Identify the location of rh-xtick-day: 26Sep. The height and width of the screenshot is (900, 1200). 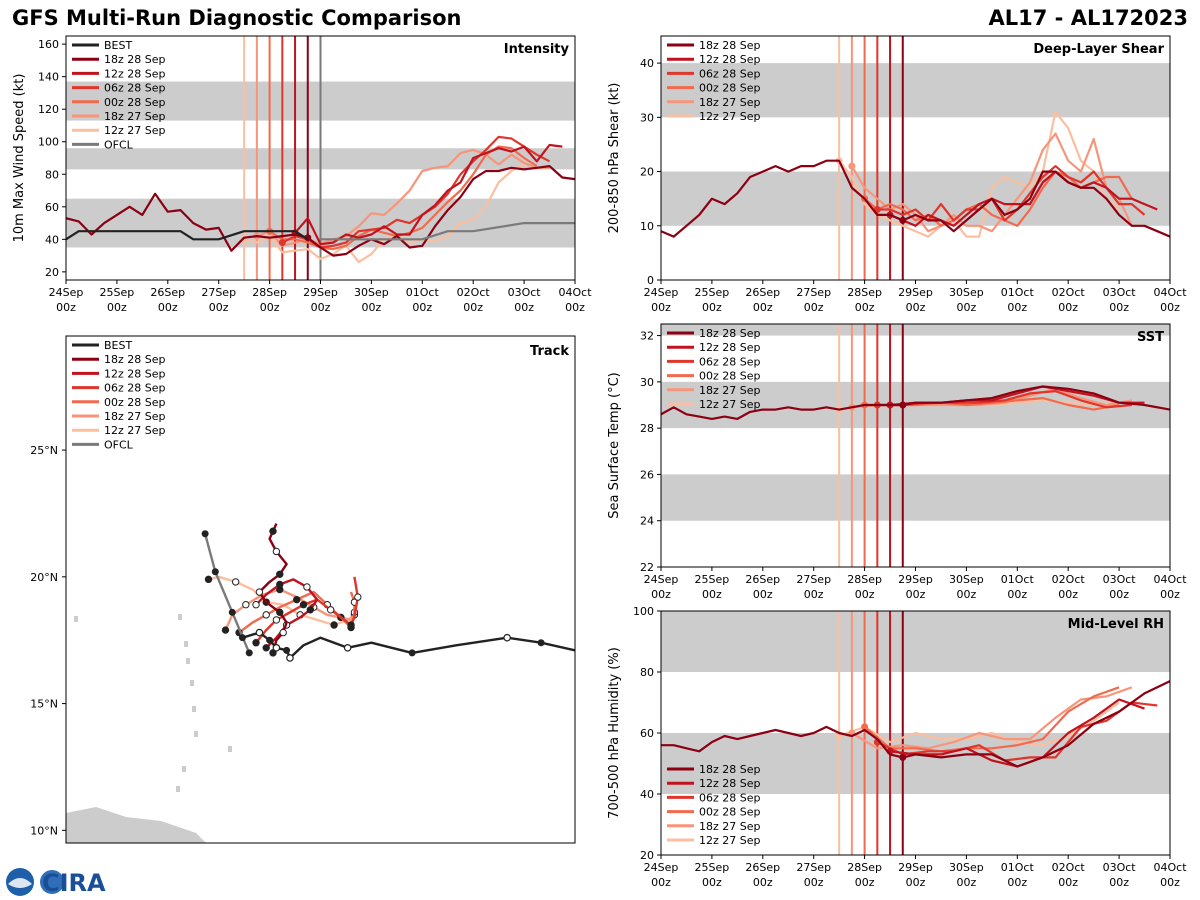
(762, 867).